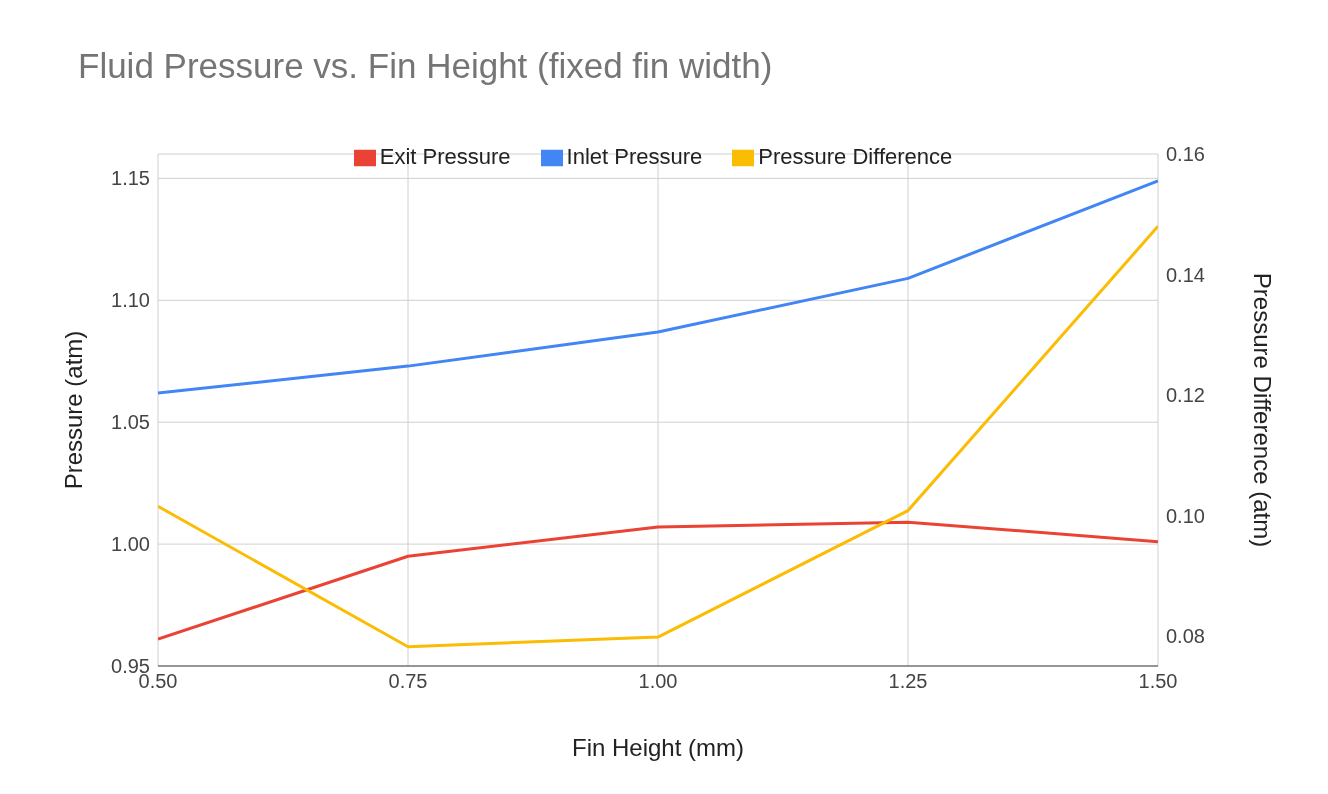 The height and width of the screenshot is (794, 1328). Describe the element at coordinates (425, 66) in the screenshot. I see `chart-title: Fluid Pressure vs. Fin Height (fixed fin width)` at that location.